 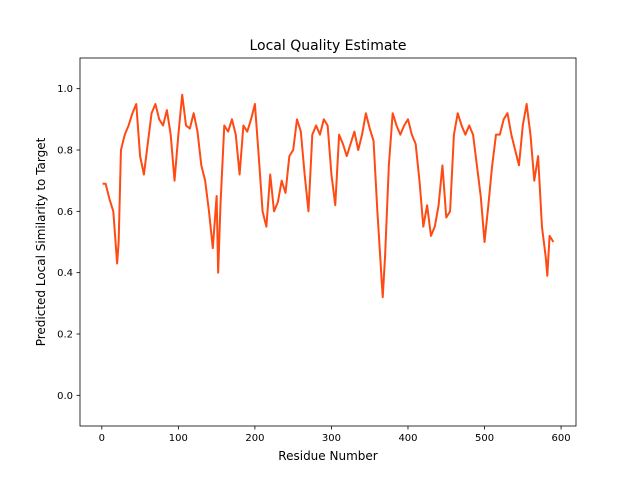 I want to click on x-tick-label: 100, so click(x=178, y=438).